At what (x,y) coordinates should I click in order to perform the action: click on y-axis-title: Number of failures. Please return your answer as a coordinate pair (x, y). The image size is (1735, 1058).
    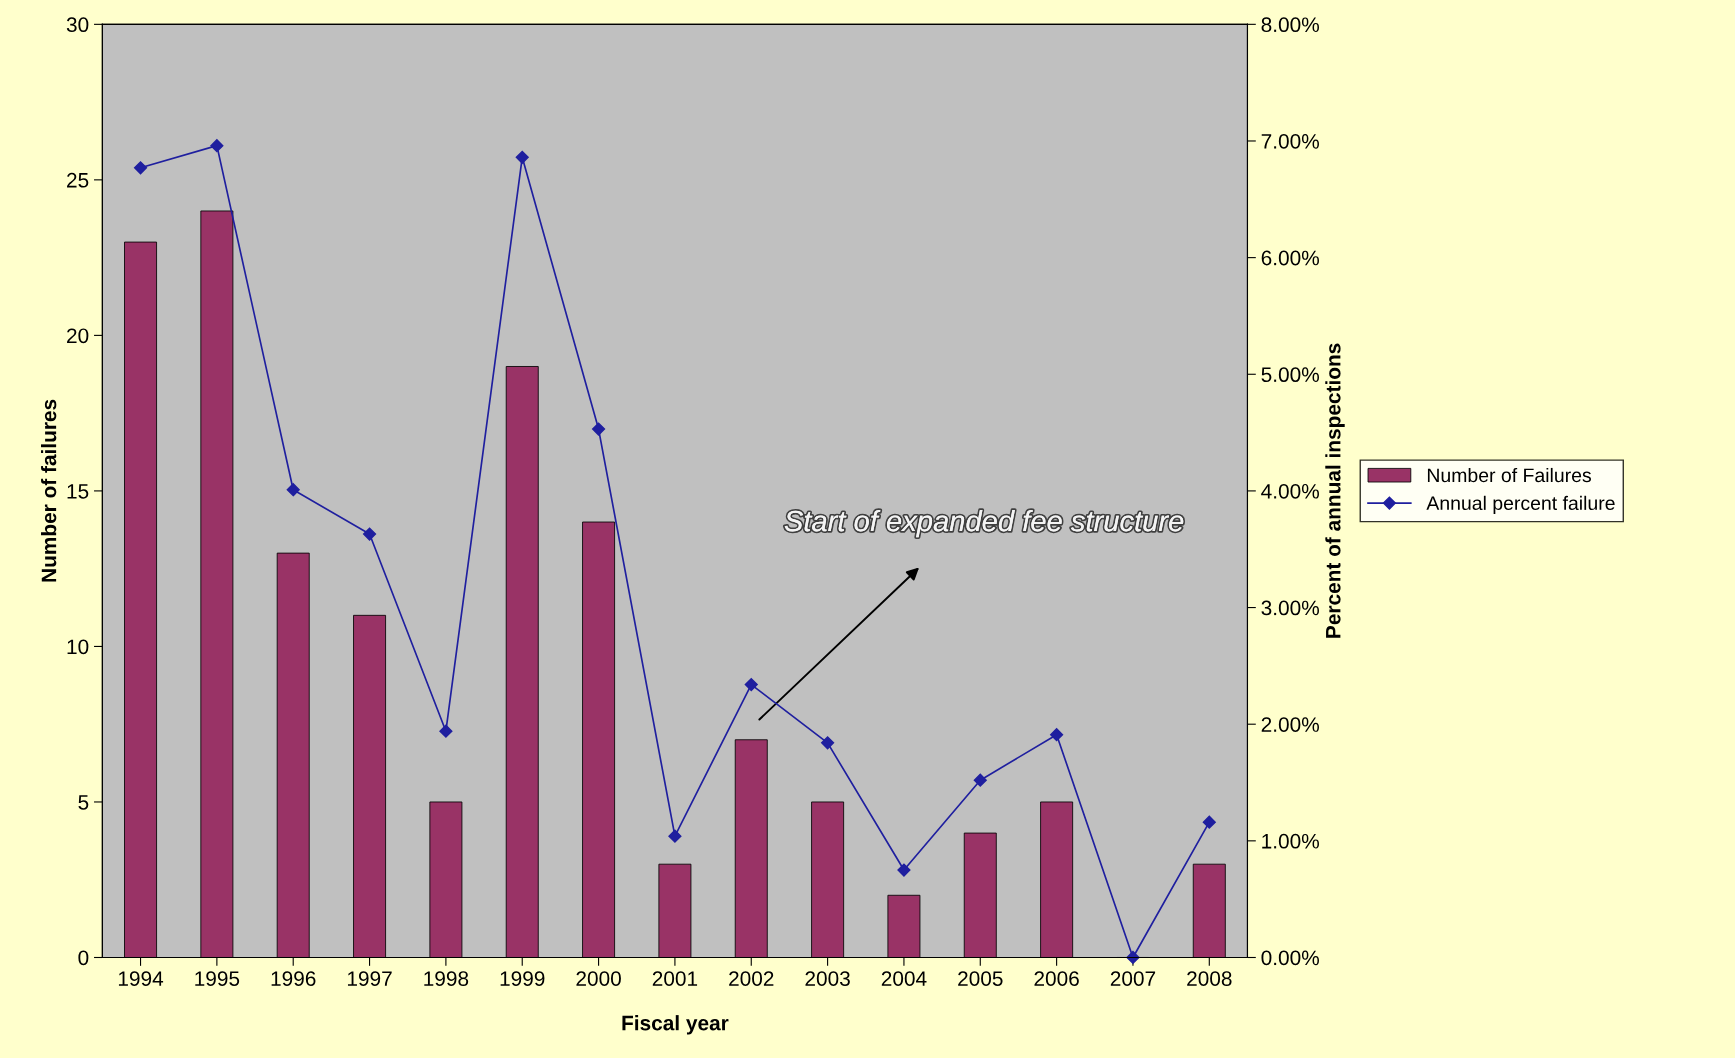
    Looking at the image, I should click on (49, 490).